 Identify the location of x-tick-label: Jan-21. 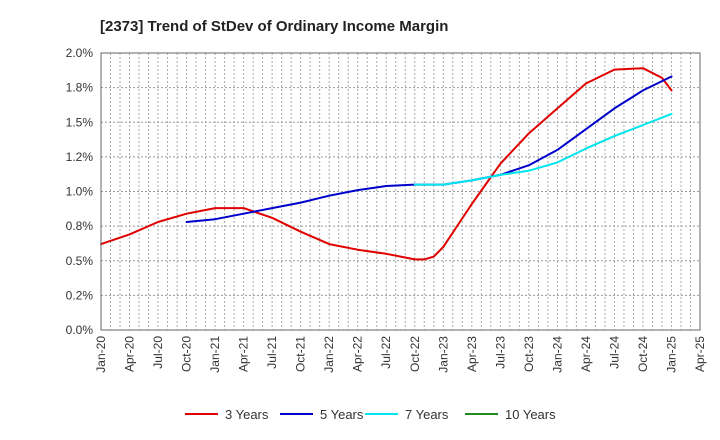
(215, 354).